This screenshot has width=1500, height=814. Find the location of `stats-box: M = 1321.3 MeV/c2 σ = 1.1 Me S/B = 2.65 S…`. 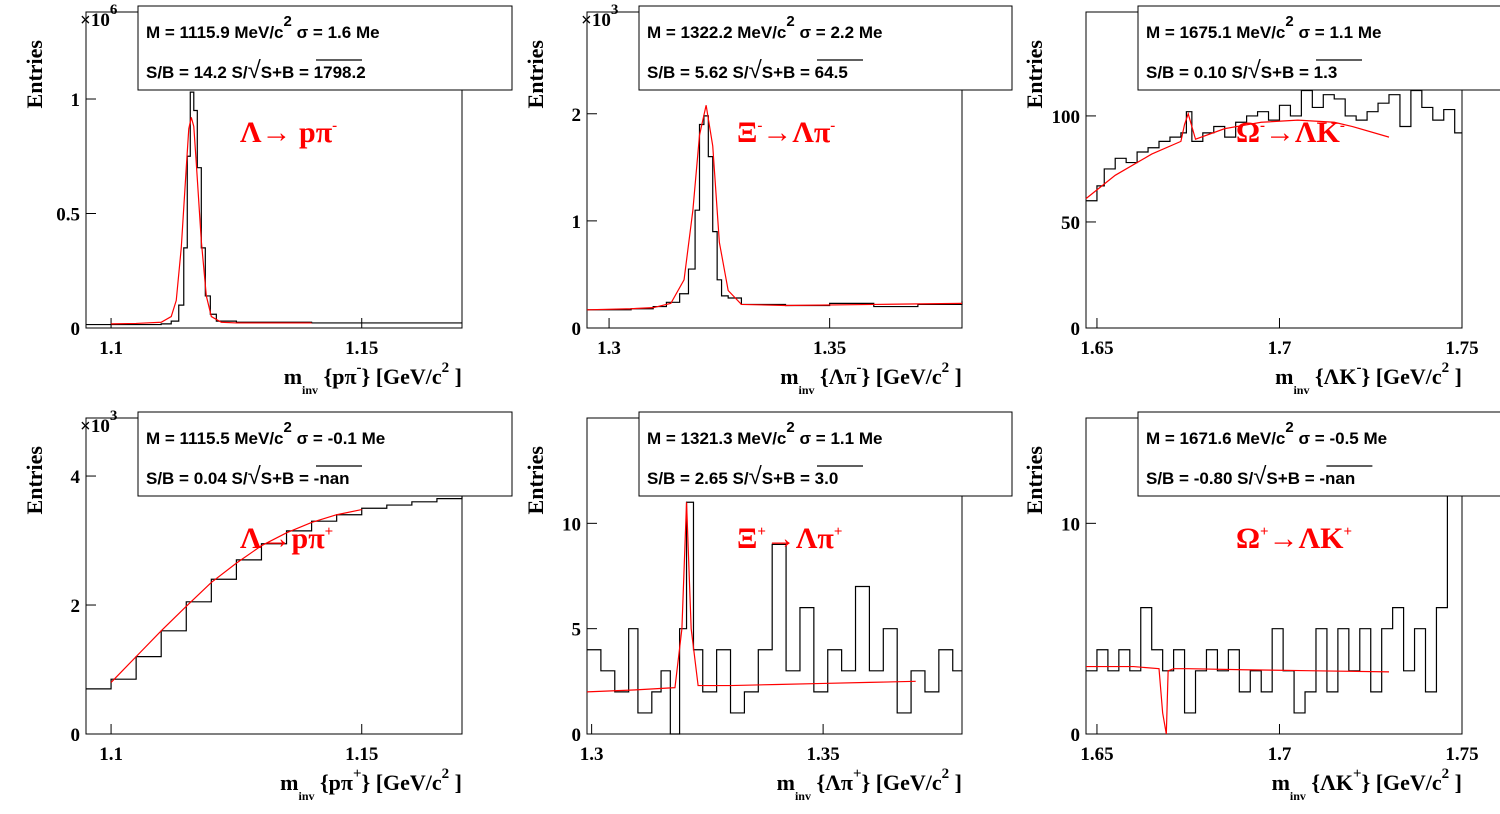

stats-box: M = 1321.3 MeV/c2 σ = 1.1 Me S/B = 2.65 S… is located at coordinates (825, 454).